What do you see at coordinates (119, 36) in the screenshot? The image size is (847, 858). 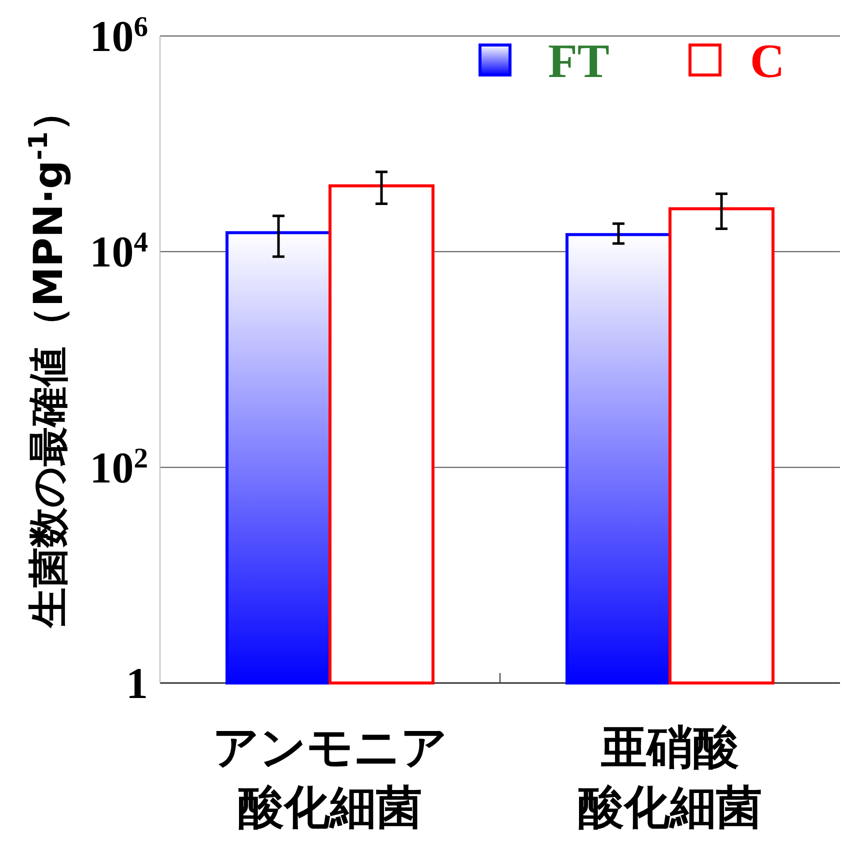 I see `y-tick-label: 10$^{6}$` at bounding box center [119, 36].